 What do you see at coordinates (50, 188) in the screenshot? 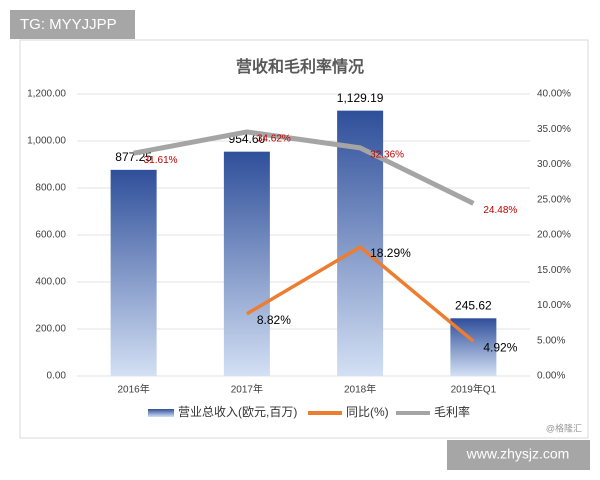
I see `y-tick-label: 800.00` at bounding box center [50, 188].